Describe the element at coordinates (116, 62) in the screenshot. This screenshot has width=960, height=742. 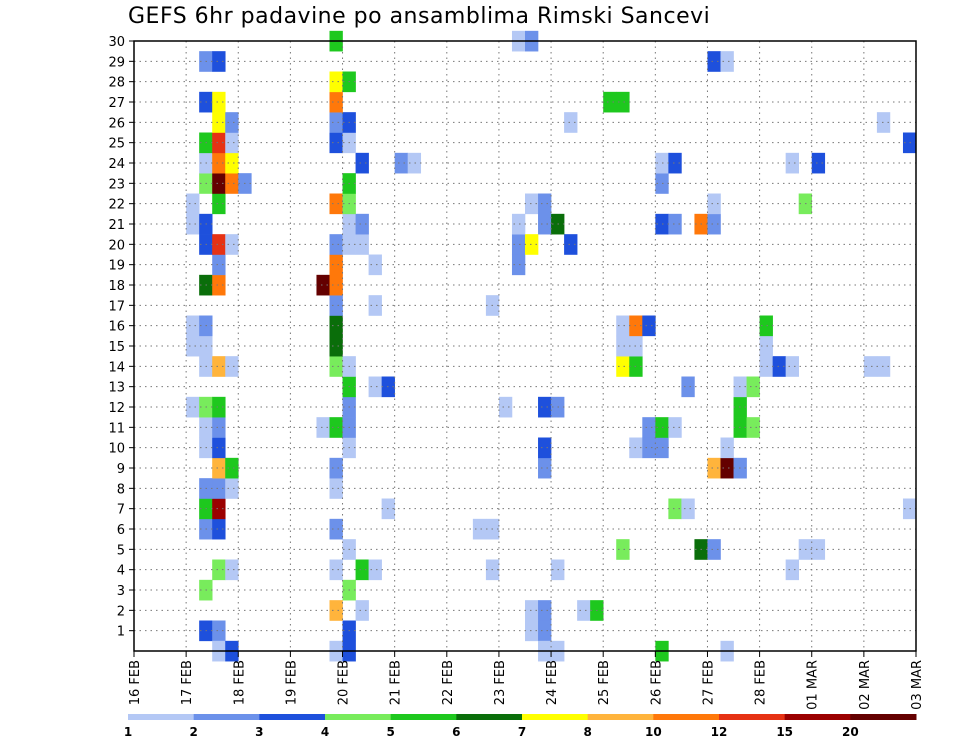
I see `y-tick-label: 29` at that location.